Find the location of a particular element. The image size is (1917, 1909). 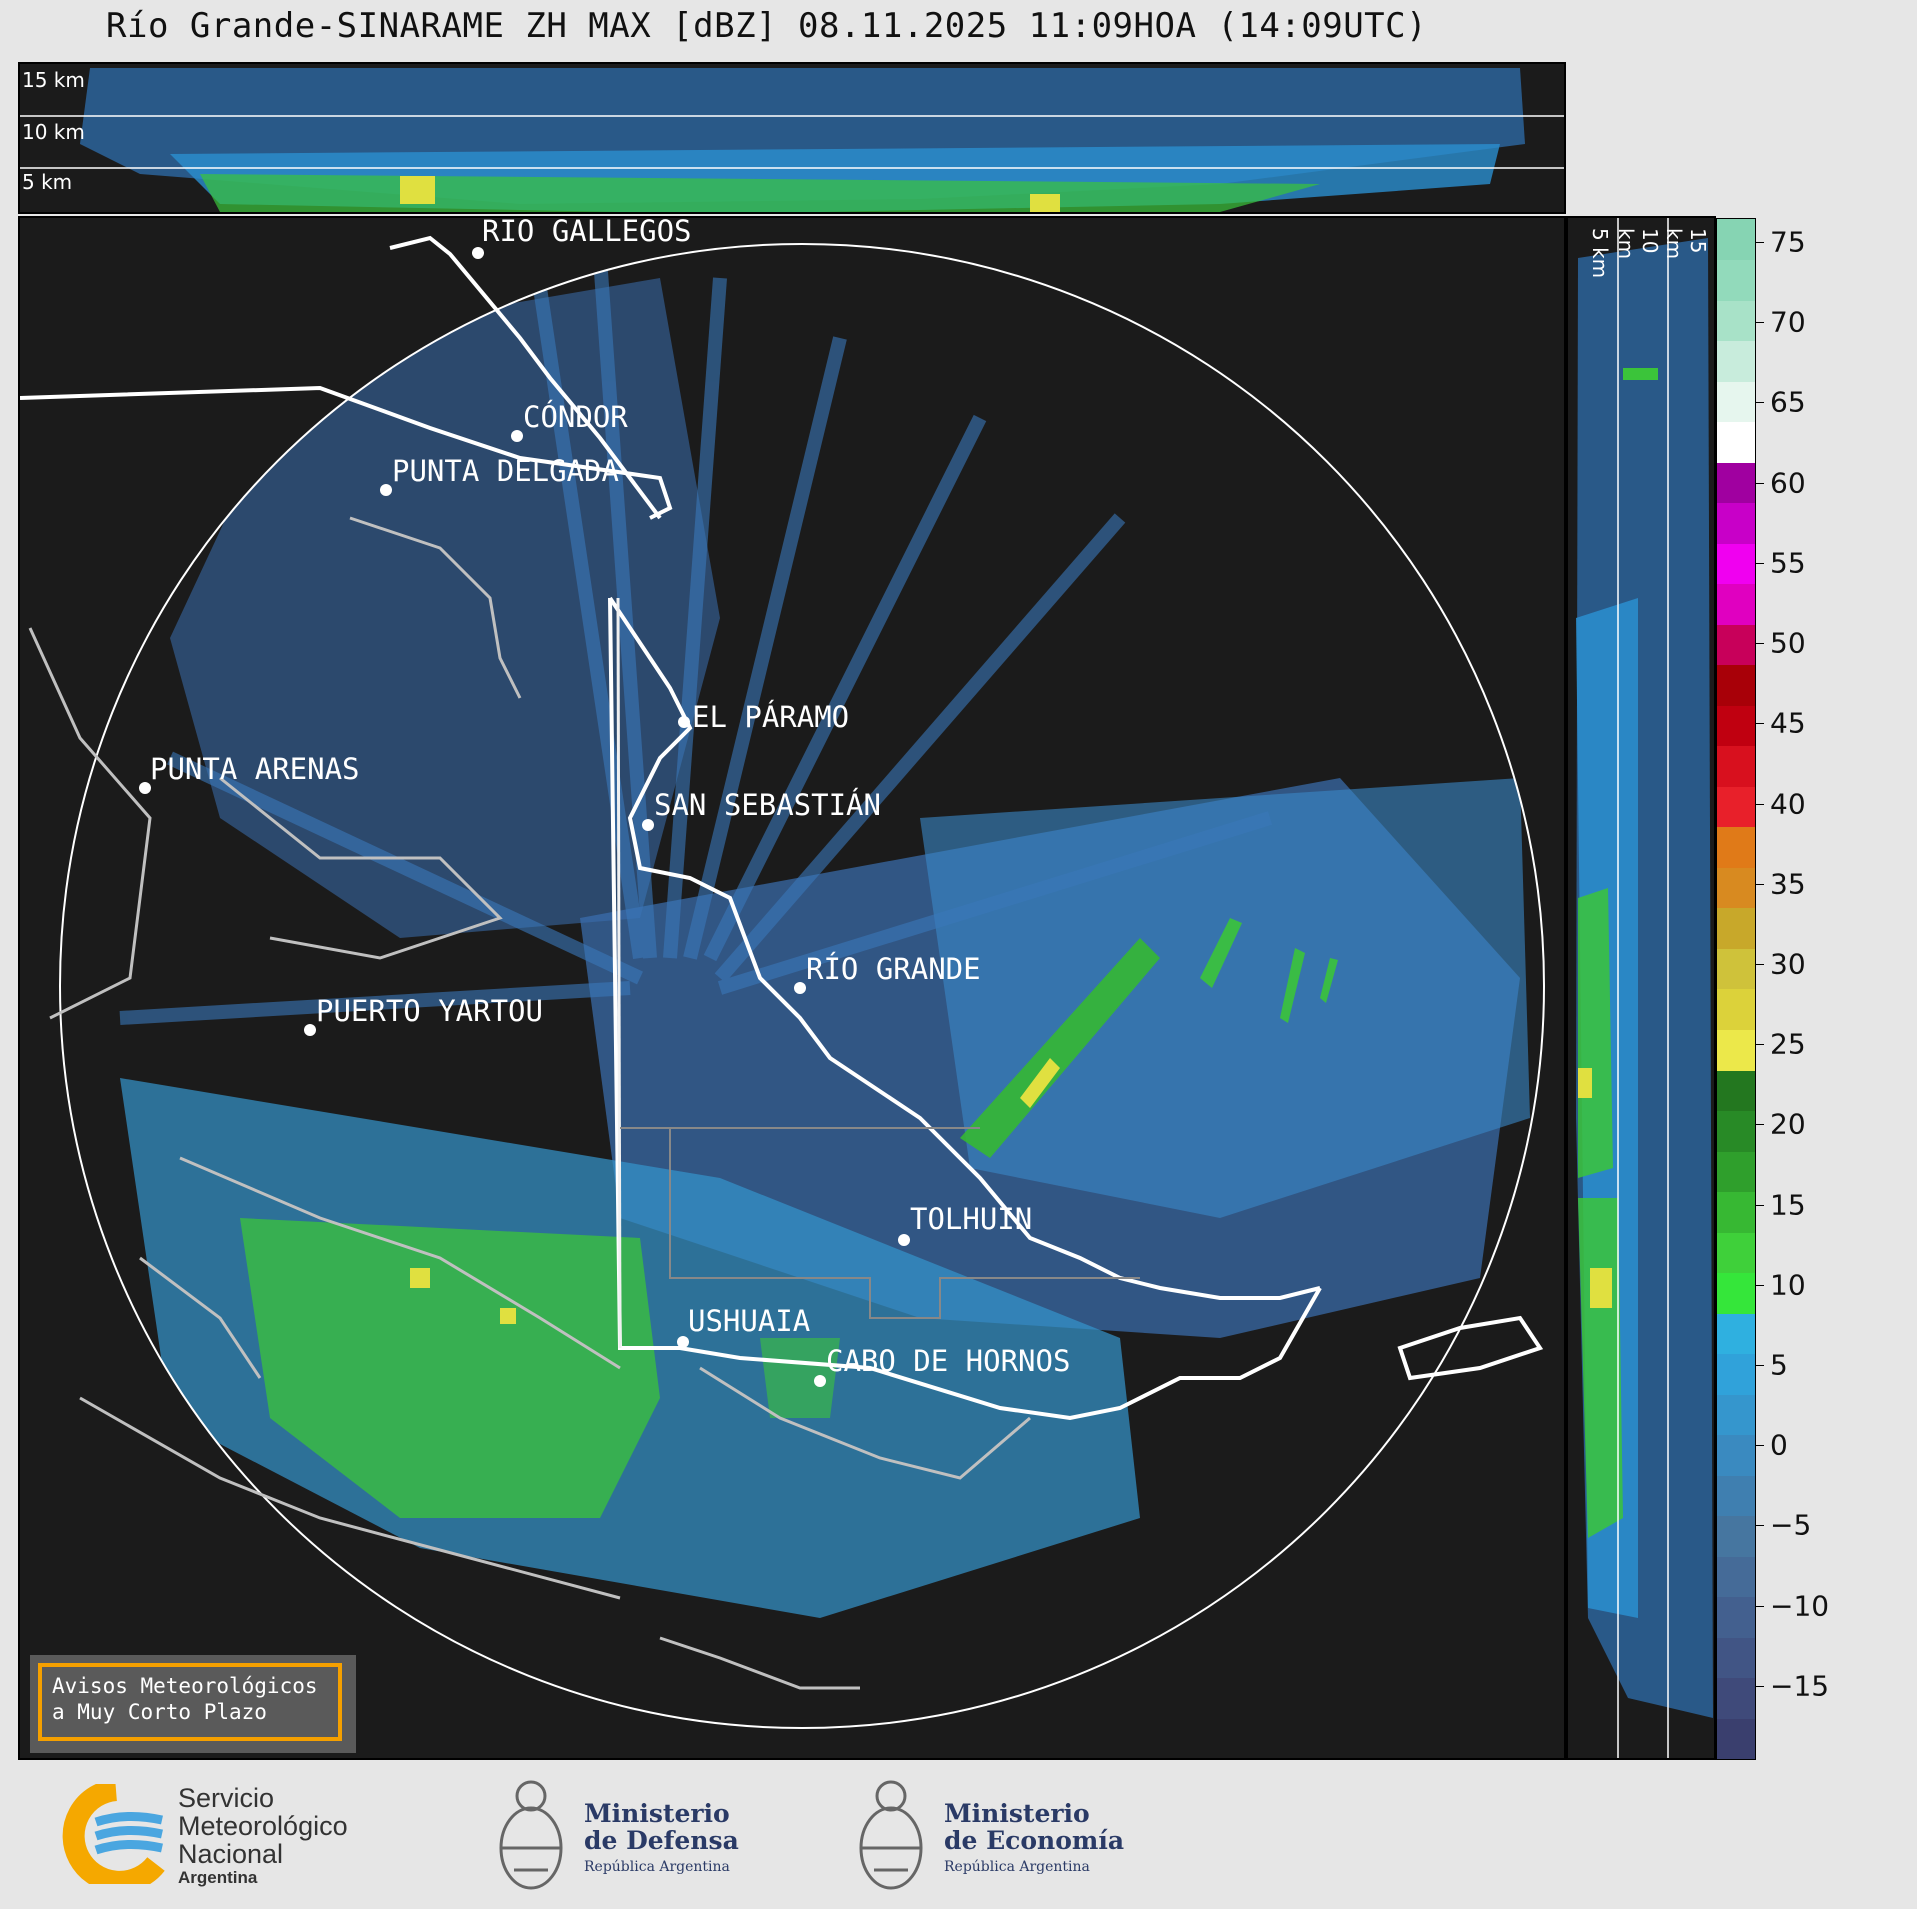

colorbar-tick-label: 65 is located at coordinates (1788, 402).